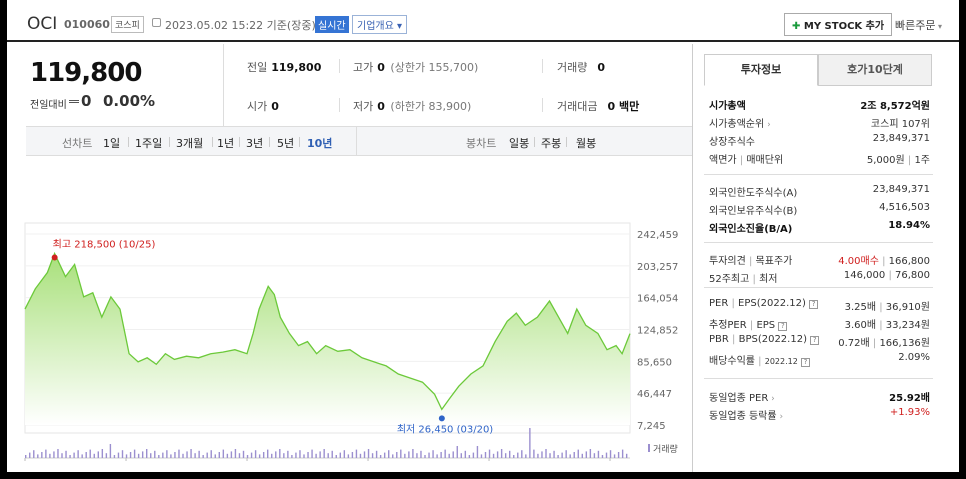 The height and width of the screenshot is (479, 966). I want to click on lower-limit: (하한가 83,900), so click(431, 106).